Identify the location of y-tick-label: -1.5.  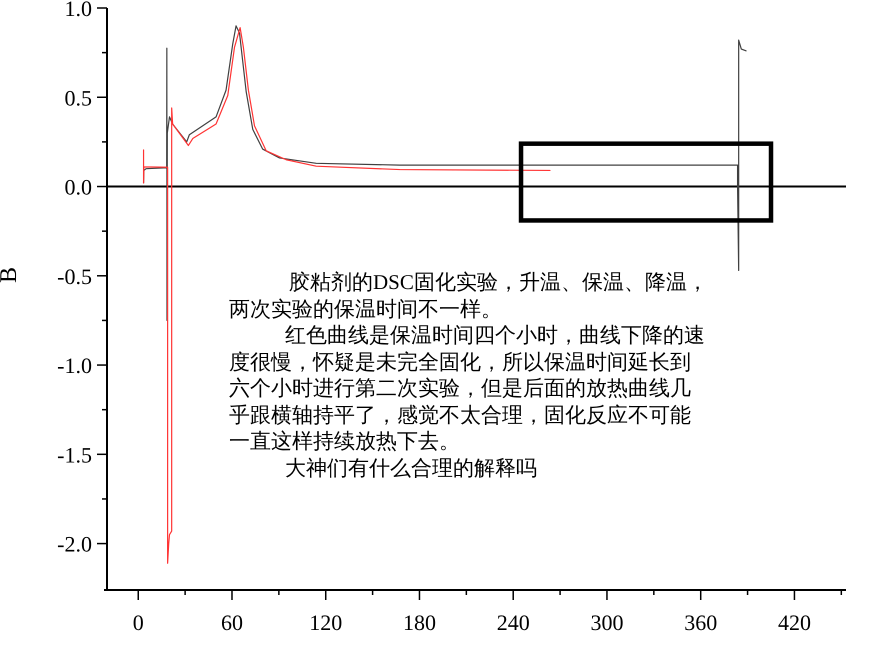
(74, 455).